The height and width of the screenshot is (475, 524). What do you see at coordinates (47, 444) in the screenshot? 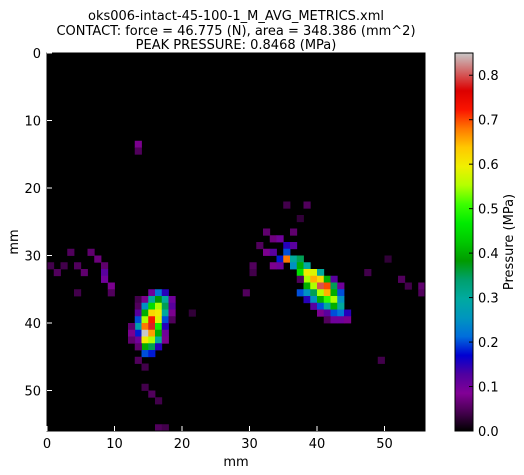
I see `x-tick-label: 0` at bounding box center [47, 444].